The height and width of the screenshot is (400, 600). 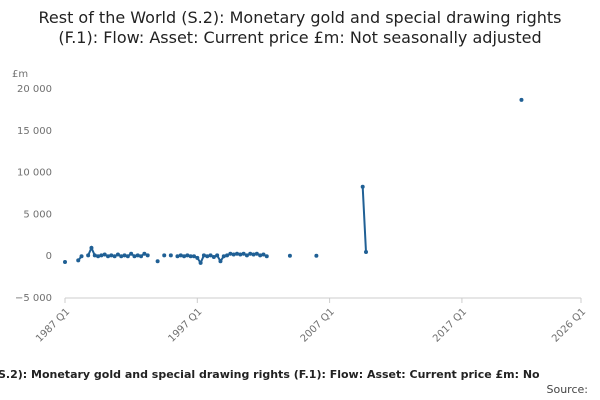 I want to click on y-tick-label: 20 000, so click(x=34, y=89).